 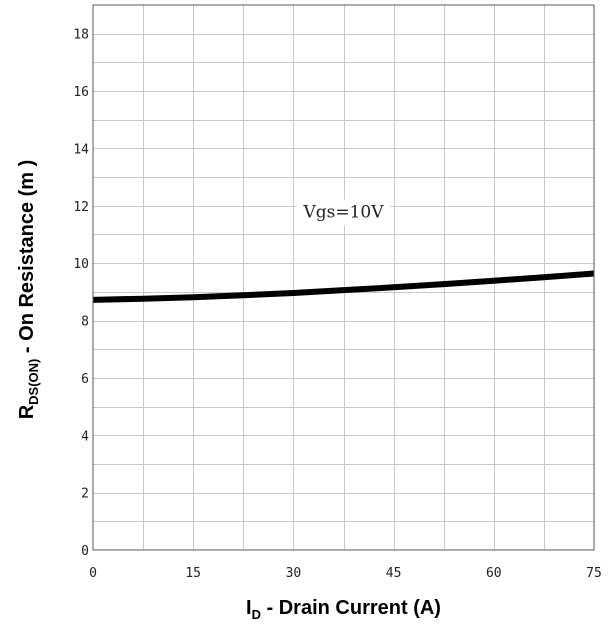 What do you see at coordinates (81, 293) in the screenshot?
I see `y-axis-ticks: 0 2 4 6 8 10 12 14 16 18` at bounding box center [81, 293].